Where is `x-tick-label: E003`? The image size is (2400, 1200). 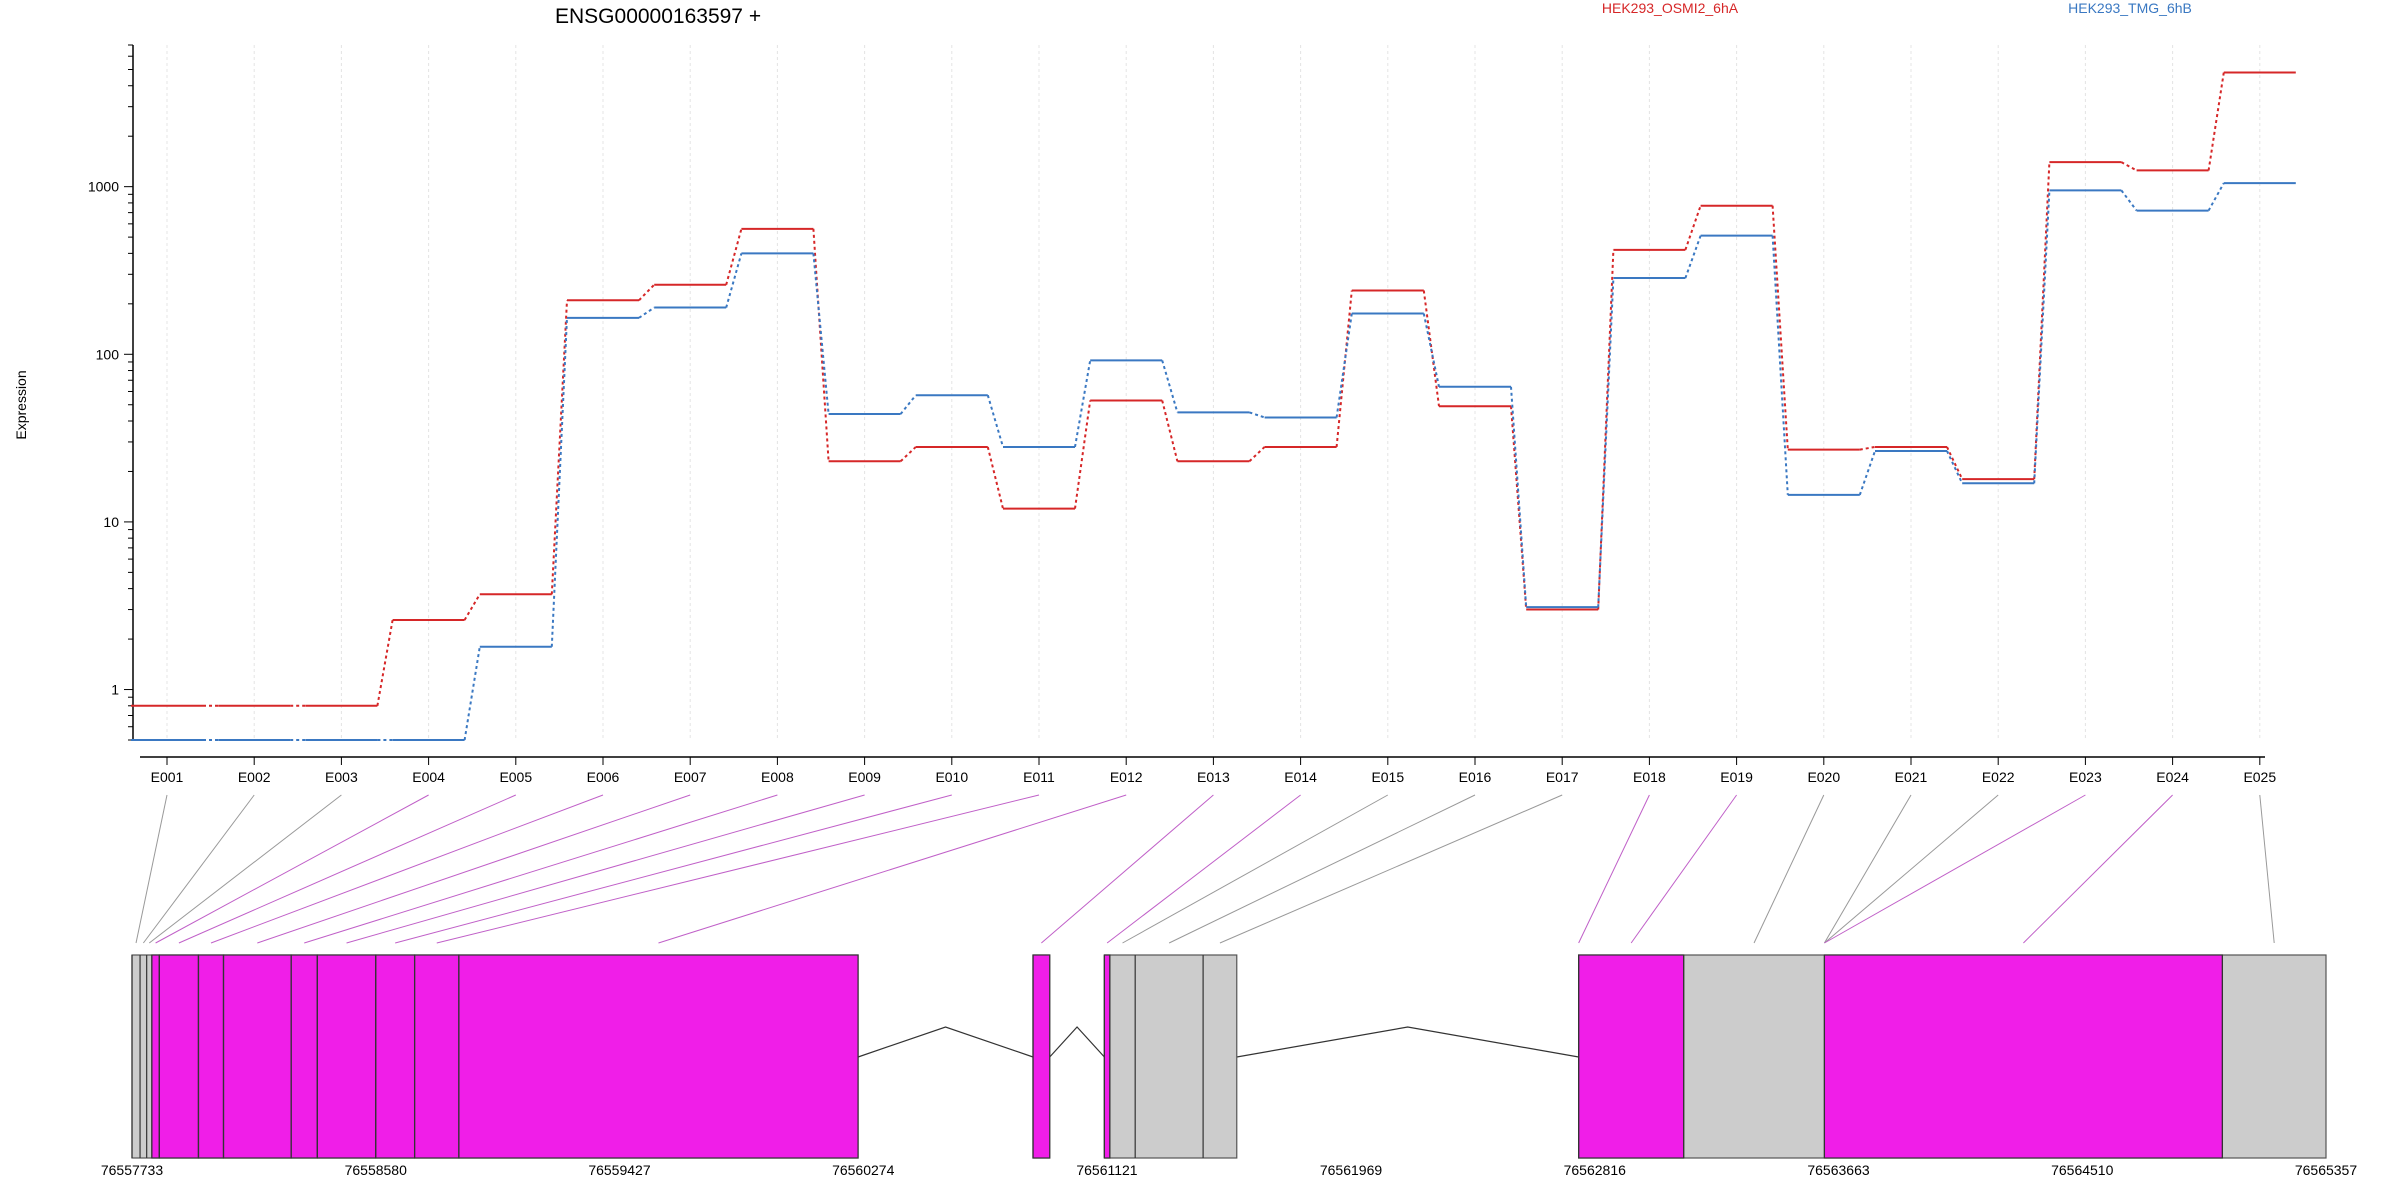
x-tick-label: E003 is located at coordinates (341, 777).